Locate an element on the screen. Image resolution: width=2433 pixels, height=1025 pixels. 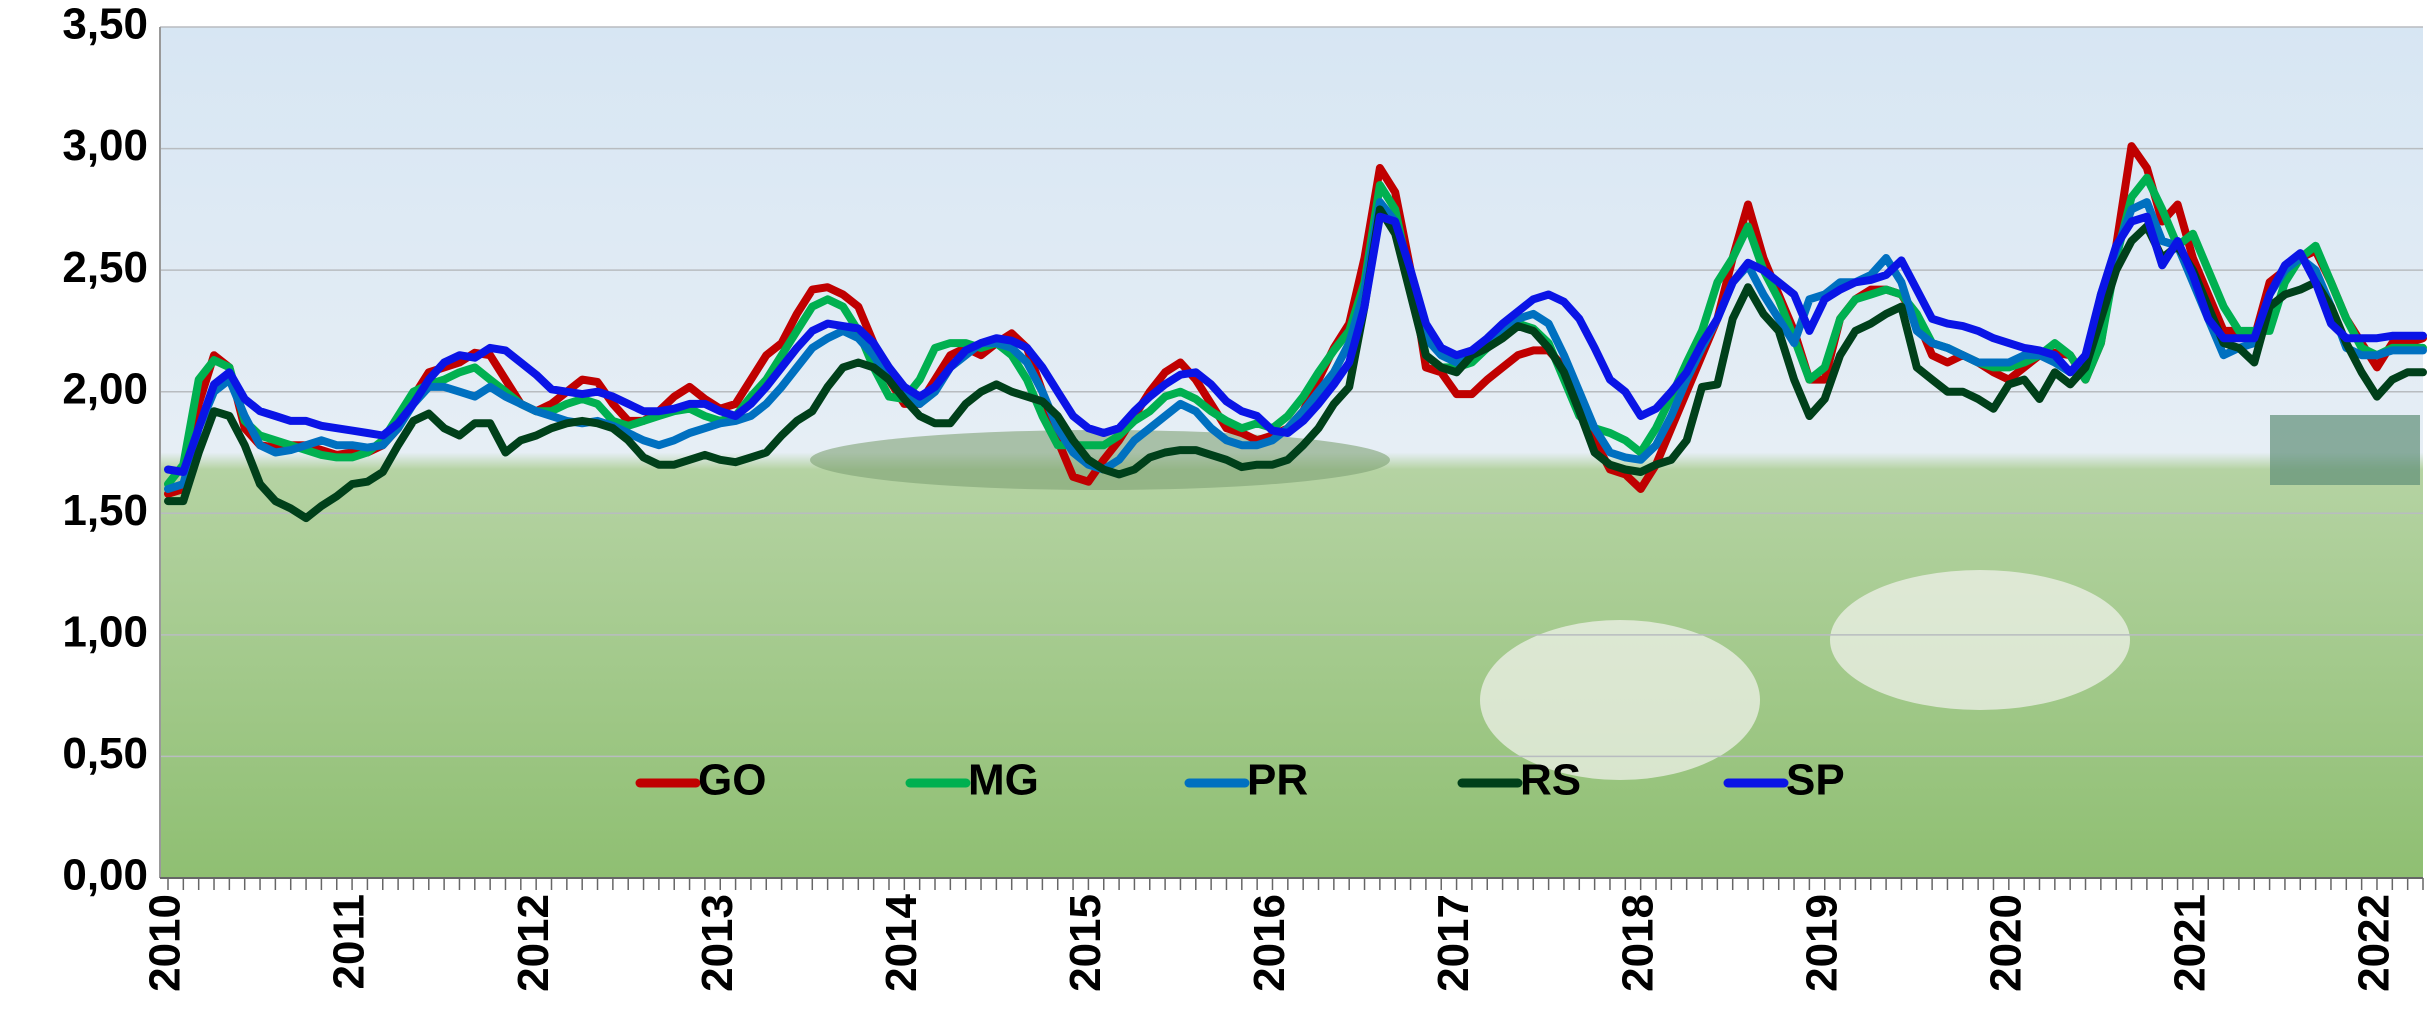
x-tick-label: 2019 is located at coordinates (1821, 943).